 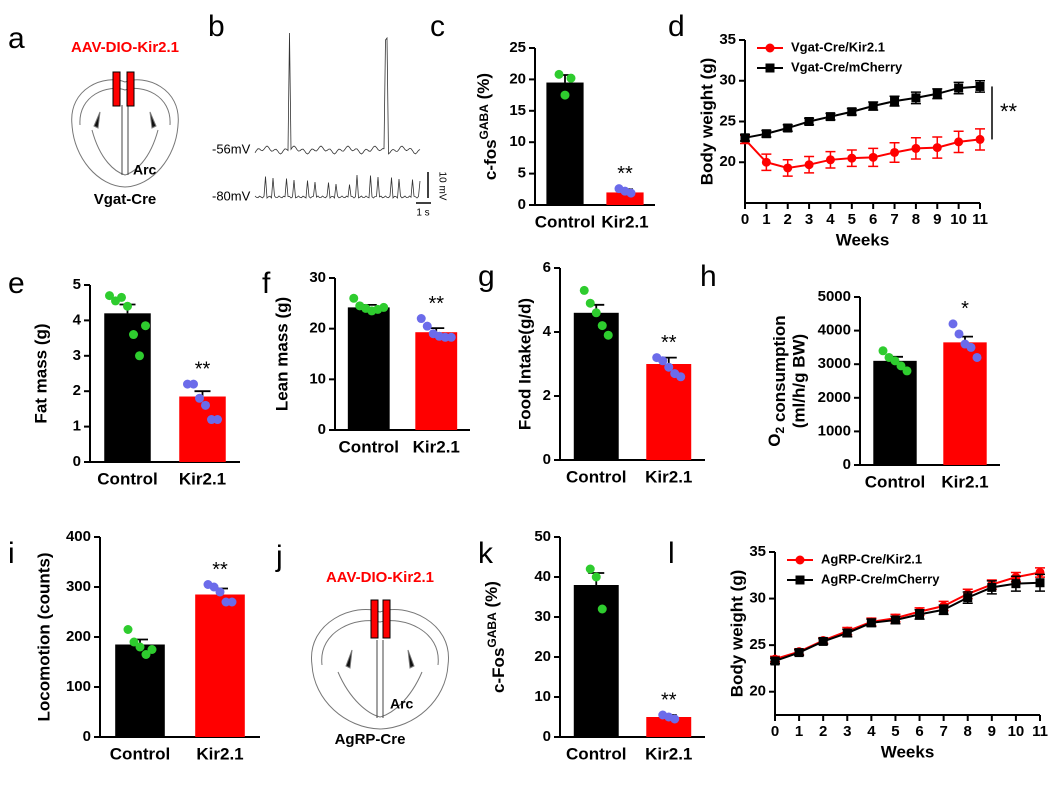 What do you see at coordinates (871, 558) in the screenshot?
I see `legend-label: AgRP-Cre/Kir2.1` at bounding box center [871, 558].